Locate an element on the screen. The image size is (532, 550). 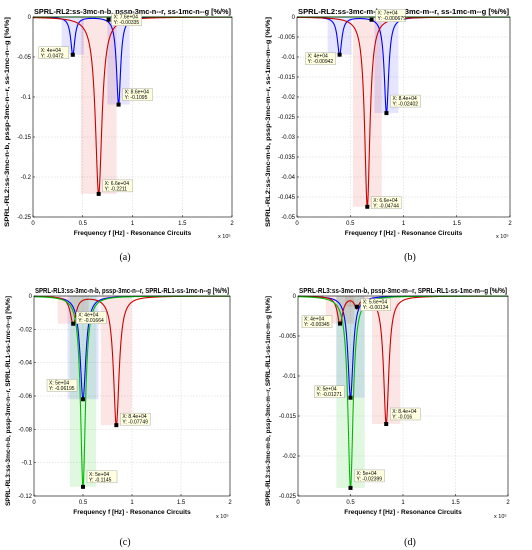
datatip-x: X: 7e+04 is located at coordinates (388, 14).